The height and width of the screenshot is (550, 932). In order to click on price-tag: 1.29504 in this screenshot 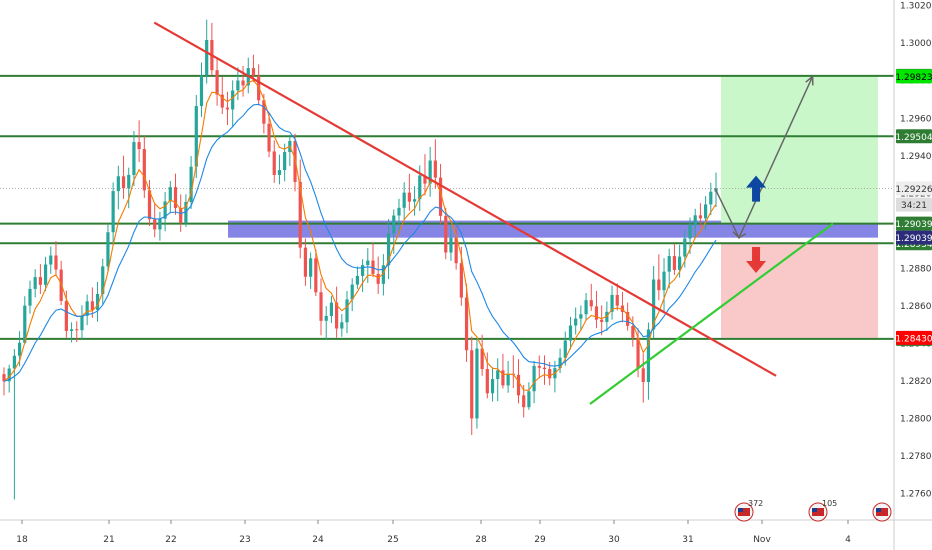, I will do `click(913, 136)`.